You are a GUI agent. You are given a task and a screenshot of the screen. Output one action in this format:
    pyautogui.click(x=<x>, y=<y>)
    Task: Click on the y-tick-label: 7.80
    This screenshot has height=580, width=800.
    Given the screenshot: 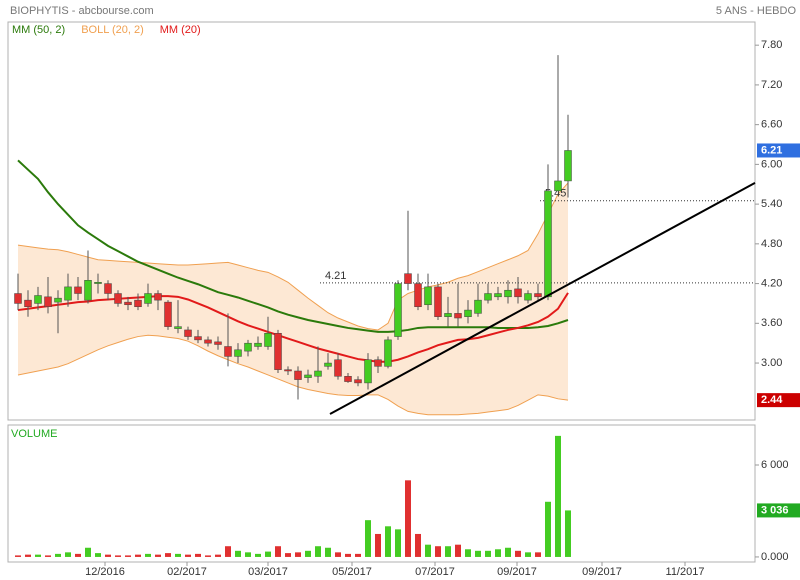 What is the action you would take?
    pyautogui.click(x=771, y=45)
    